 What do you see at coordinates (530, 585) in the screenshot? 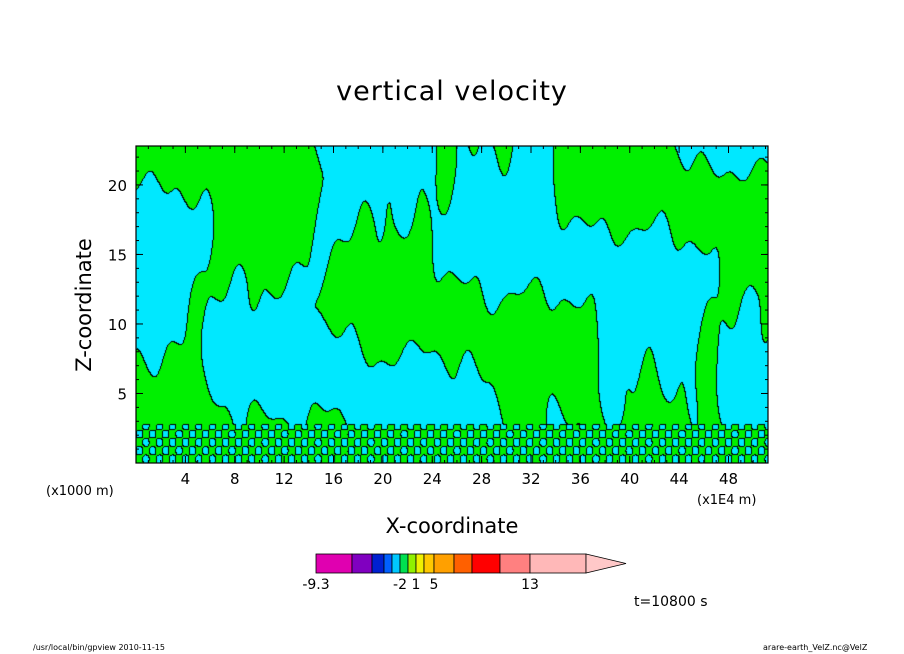
I see `colorbar-label: 13` at bounding box center [530, 585].